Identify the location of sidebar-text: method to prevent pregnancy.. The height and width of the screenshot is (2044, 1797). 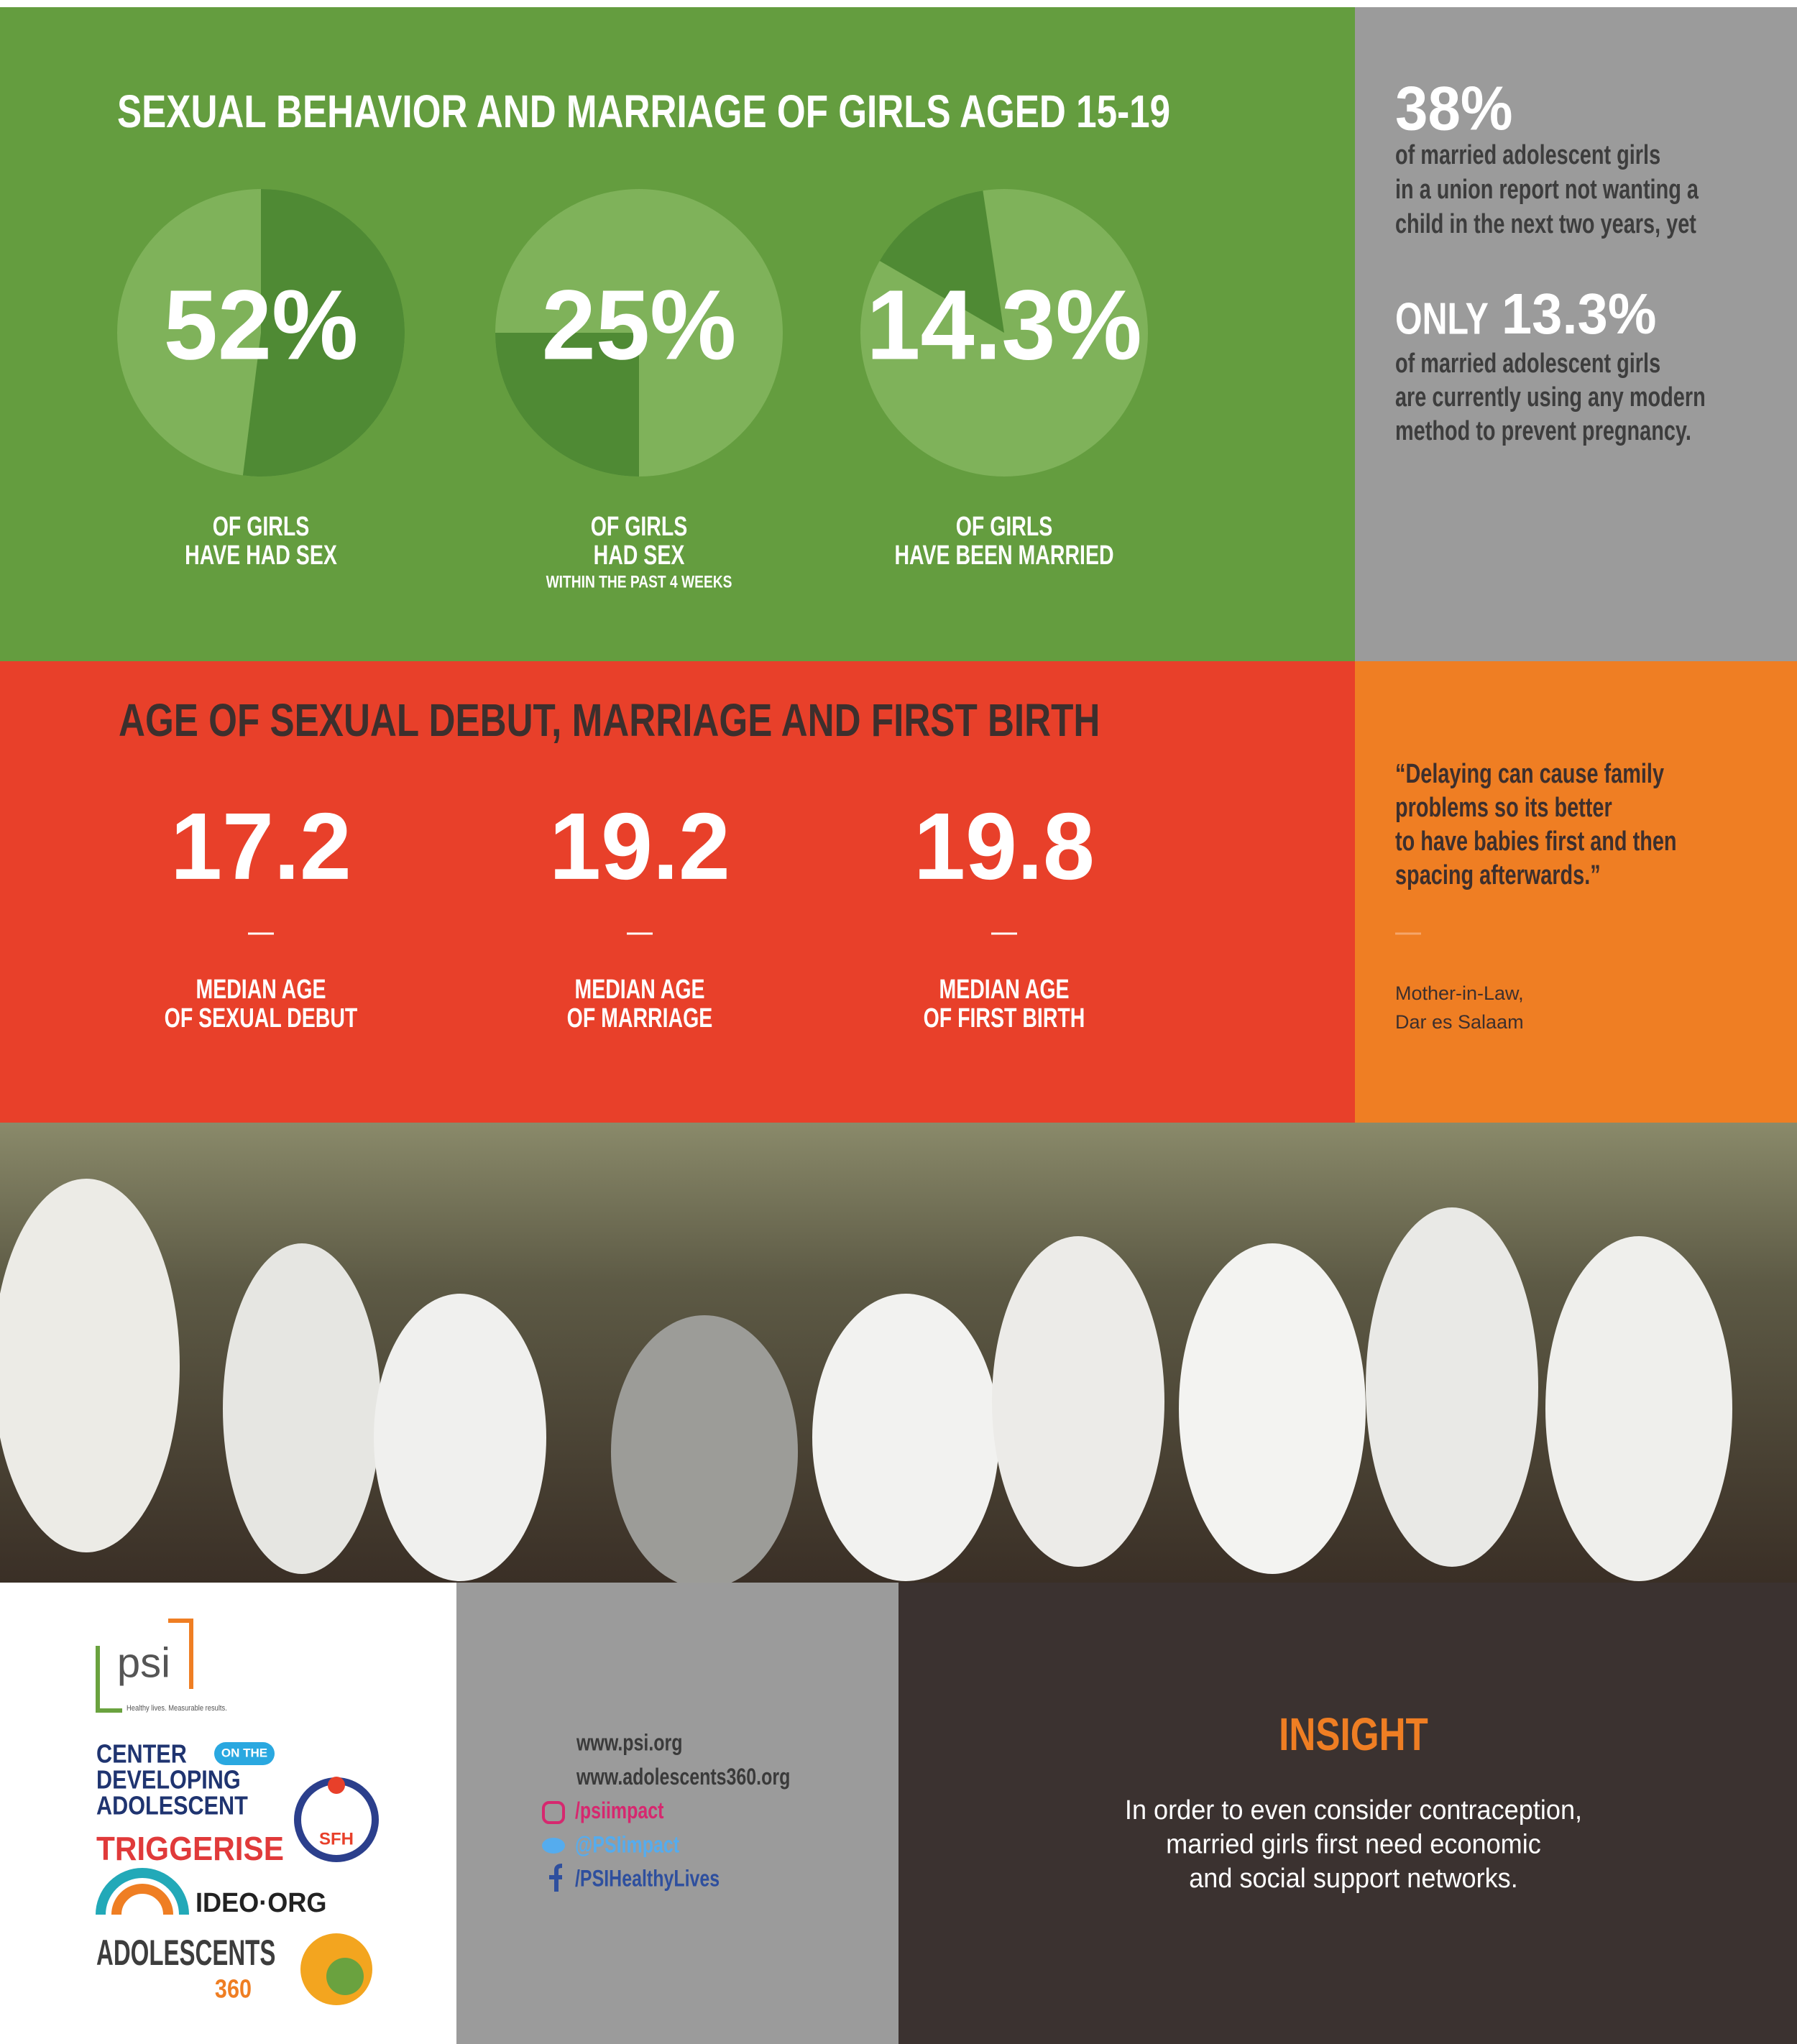
(1543, 431).